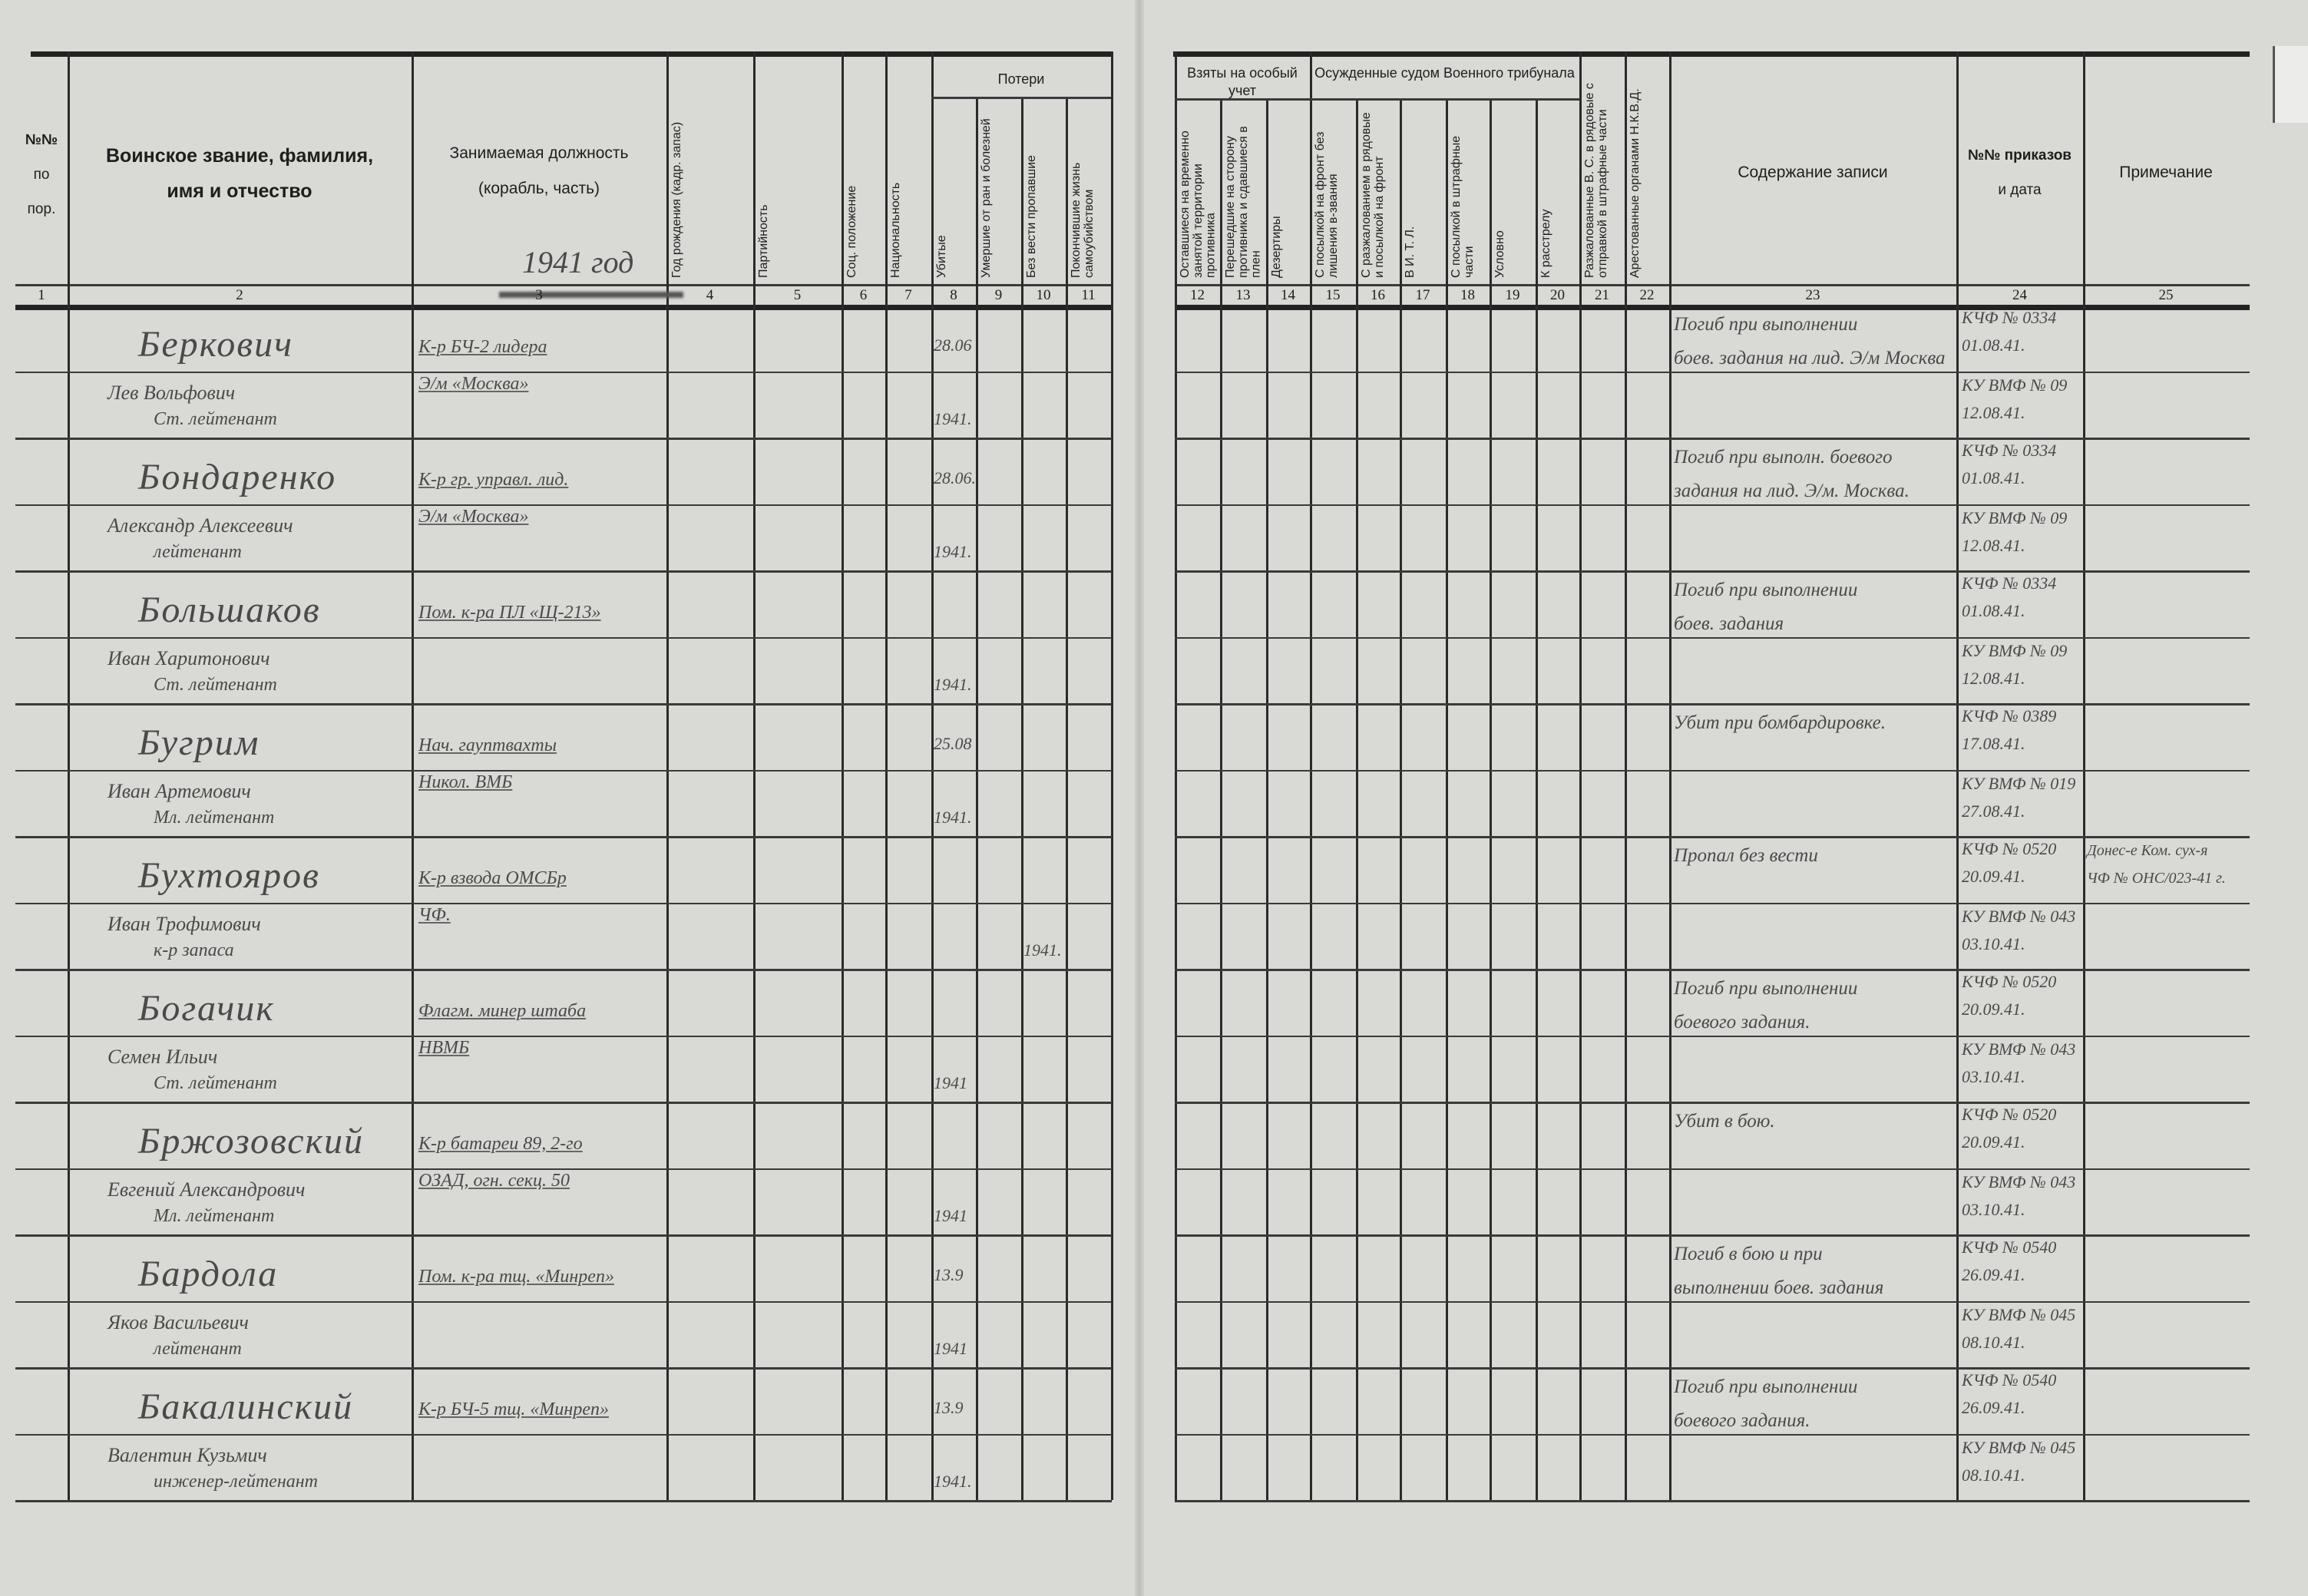 This screenshot has width=2308, height=1596. What do you see at coordinates (2290, 84) in the screenshot?
I see `page-tab` at bounding box center [2290, 84].